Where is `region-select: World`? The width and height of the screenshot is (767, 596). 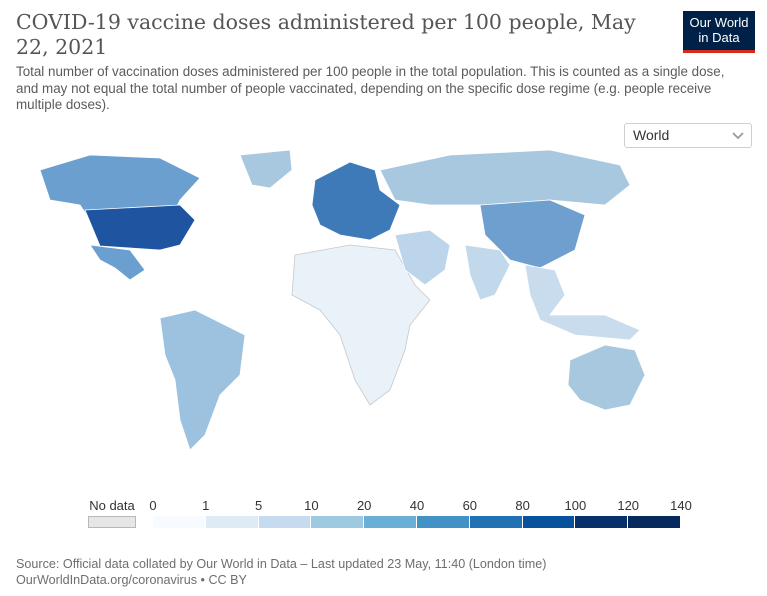
region-select: World is located at coordinates (688, 135).